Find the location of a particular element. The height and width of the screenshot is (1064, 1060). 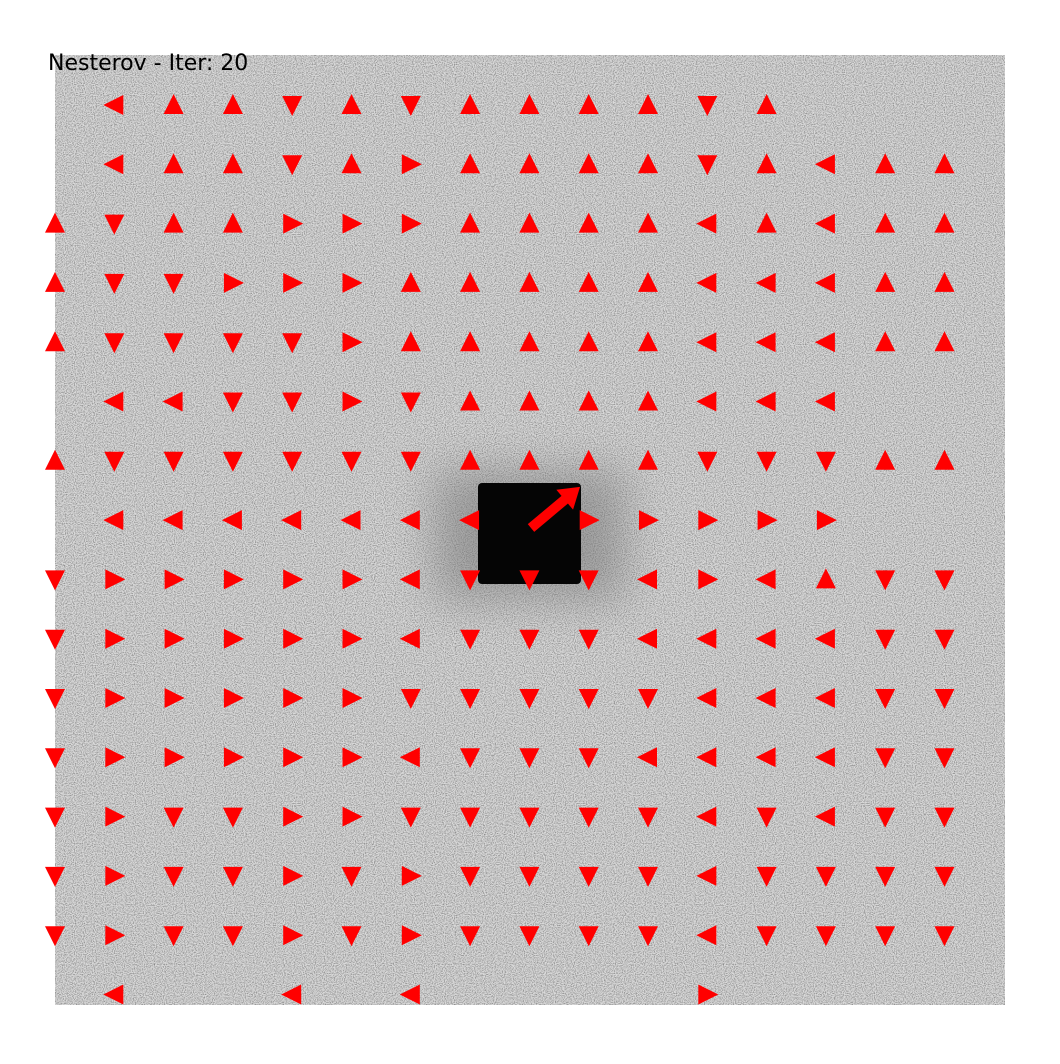

arrow-r8-c5-right is located at coordinates (352, 579).